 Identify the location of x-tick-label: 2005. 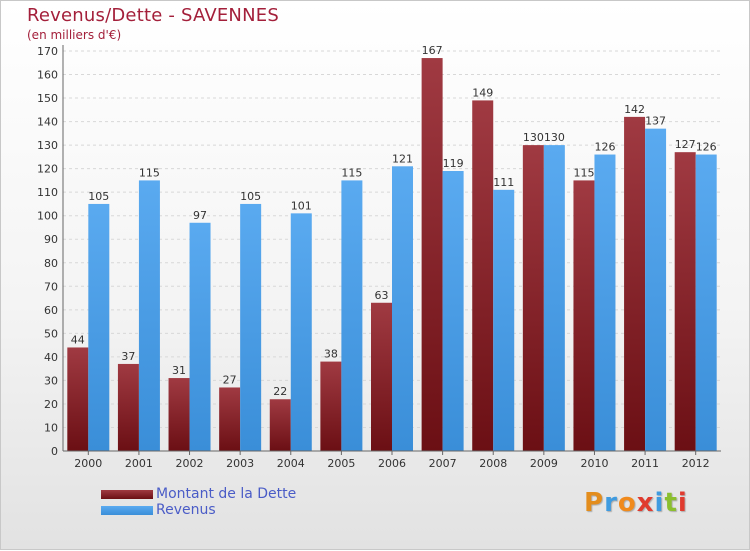
(341, 463).